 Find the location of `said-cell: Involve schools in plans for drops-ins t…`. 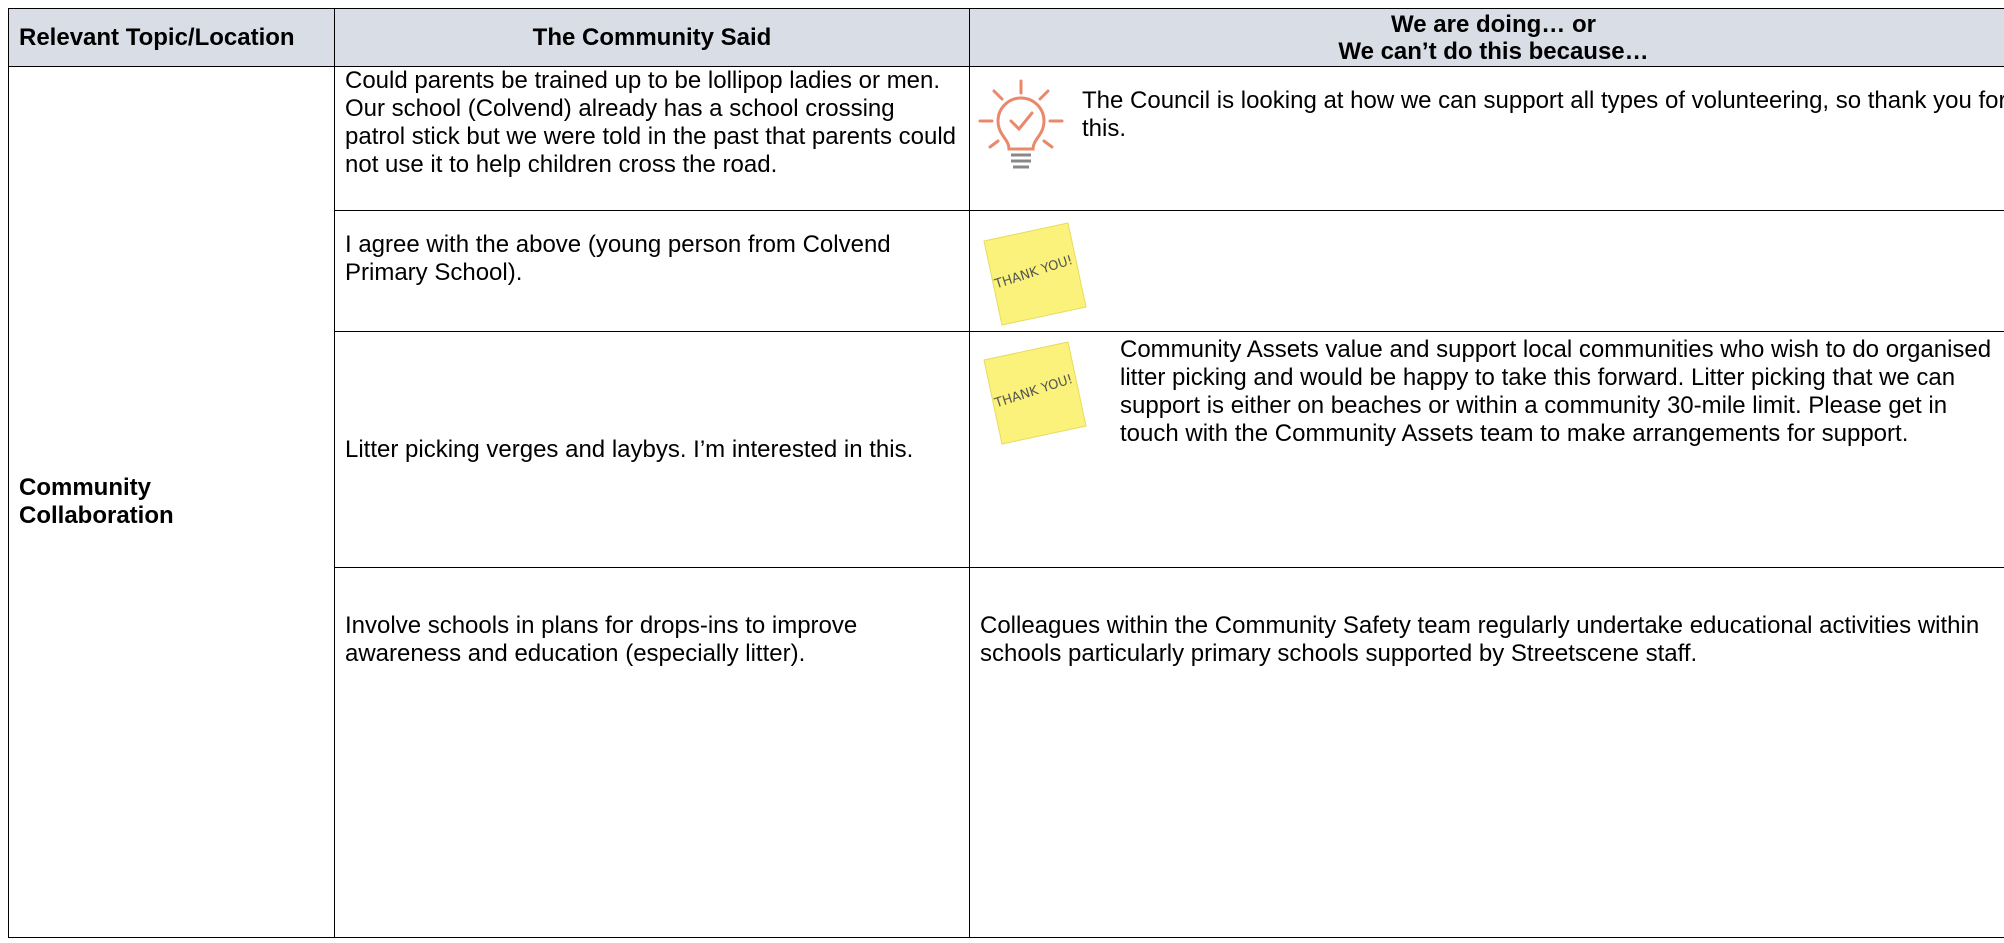

said-cell: Involve schools in plans for drops-ins t… is located at coordinates (652, 752).